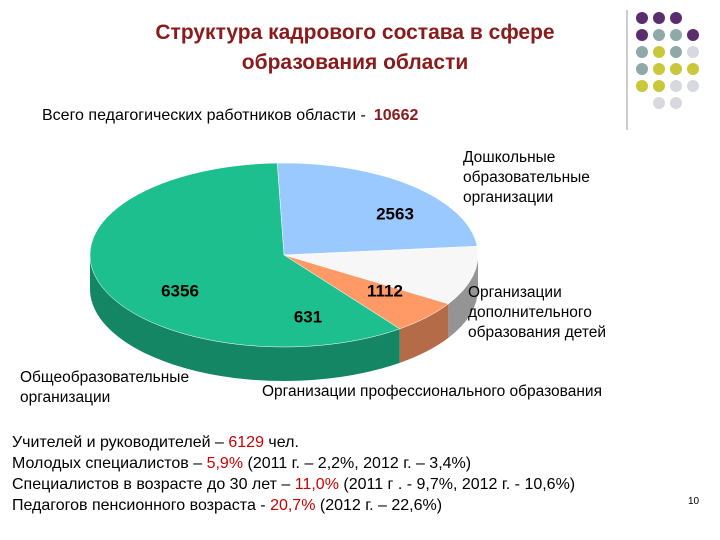 This screenshot has height=540, width=720. What do you see at coordinates (281, 442) in the screenshot?
I see `note-text: чел.` at bounding box center [281, 442].